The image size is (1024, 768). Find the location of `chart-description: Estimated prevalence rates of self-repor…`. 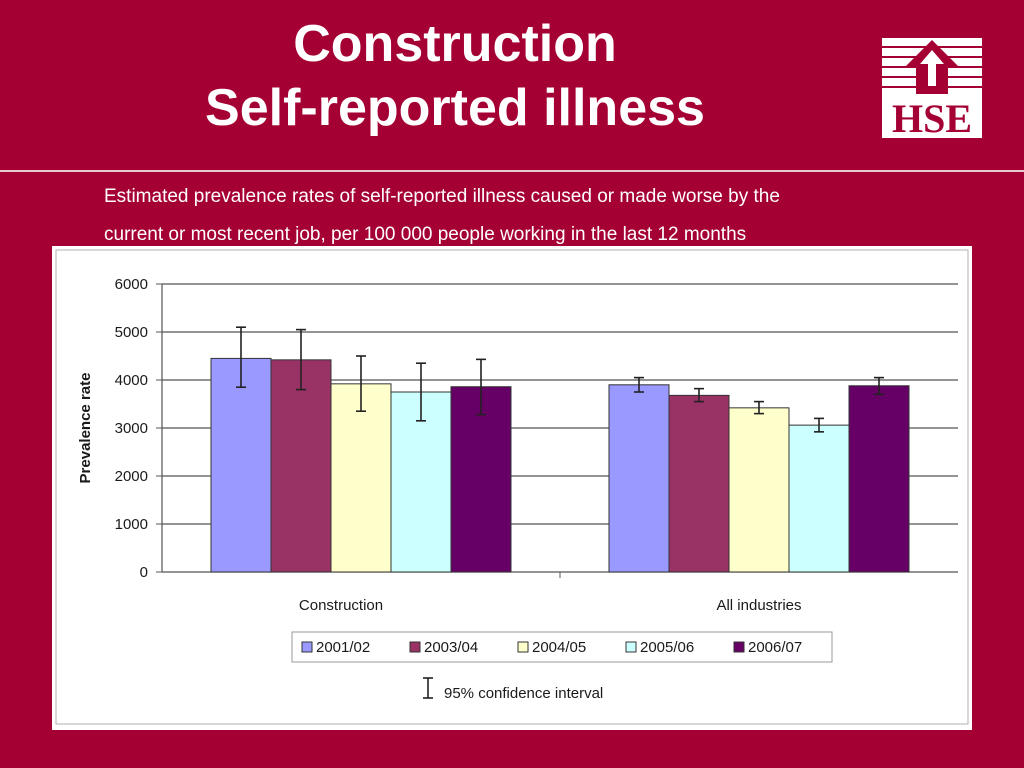

chart-description: Estimated prevalence rates of self-repor… is located at coordinates (544, 216).